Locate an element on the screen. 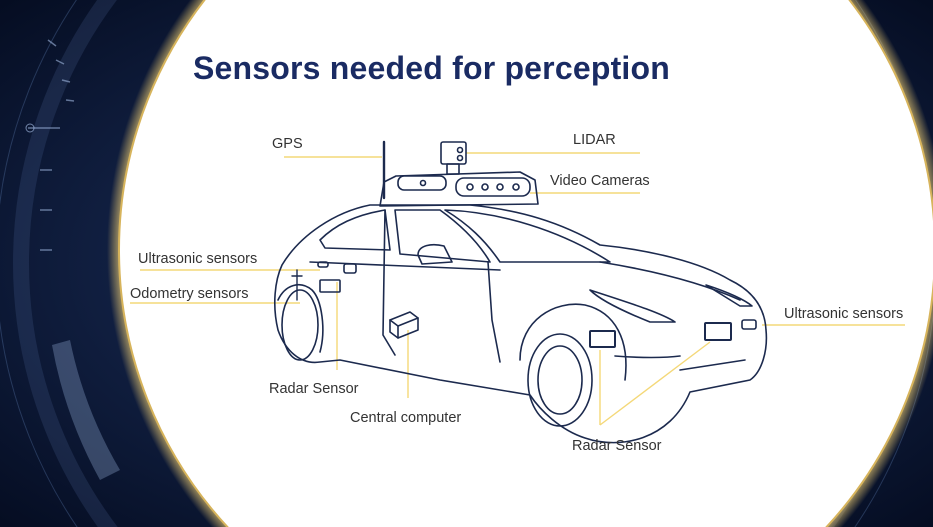  rear-radar-sensor is located at coordinates (330, 286).